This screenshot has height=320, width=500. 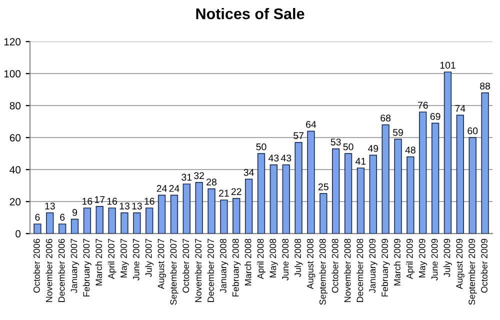 I want to click on data-label: 57, so click(x=299, y=136).